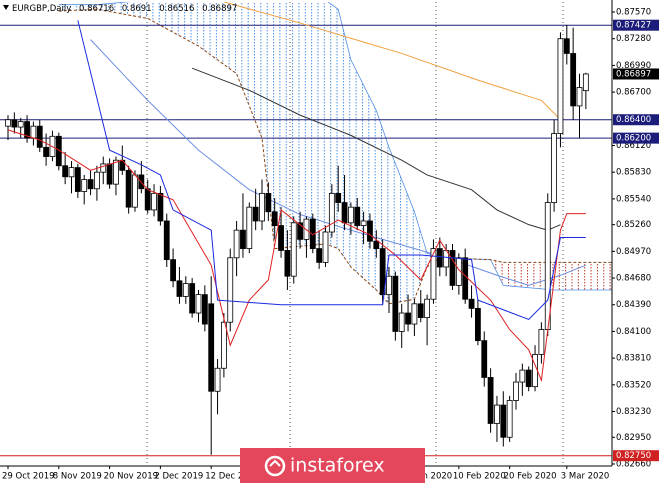  I want to click on level-label: 0.87427, so click(633, 26).